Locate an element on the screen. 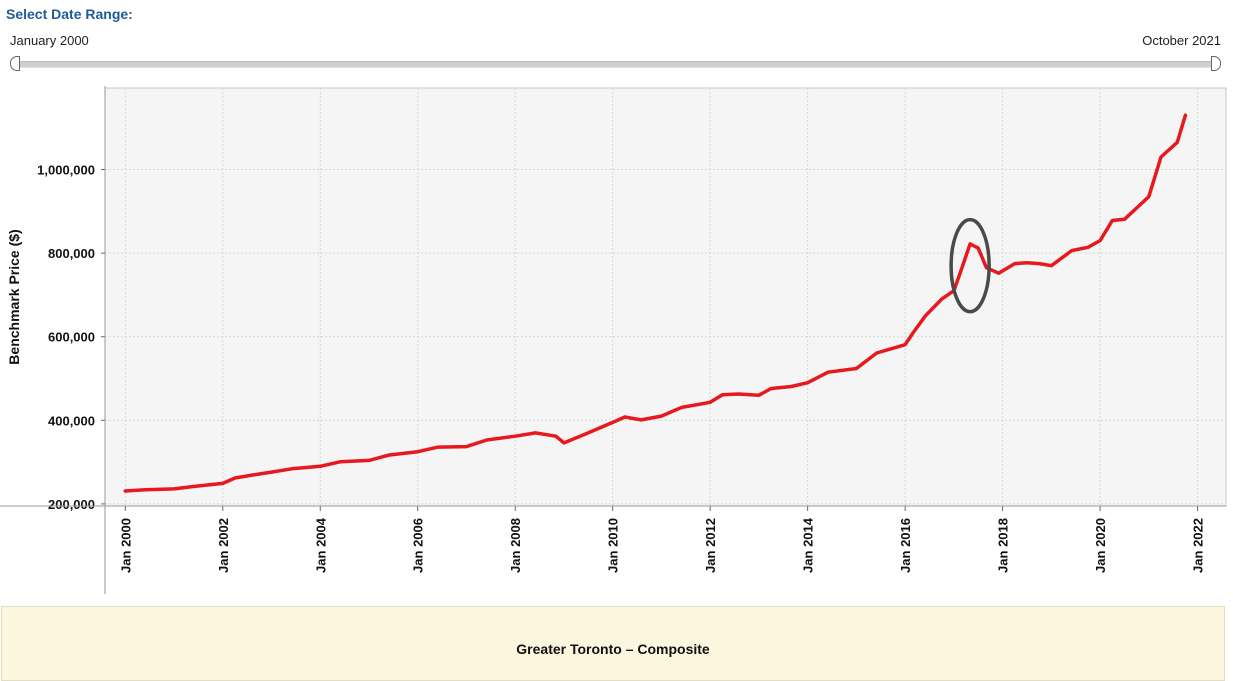 The image size is (1233, 681). date-range-end-handle is located at coordinates (1216, 63).